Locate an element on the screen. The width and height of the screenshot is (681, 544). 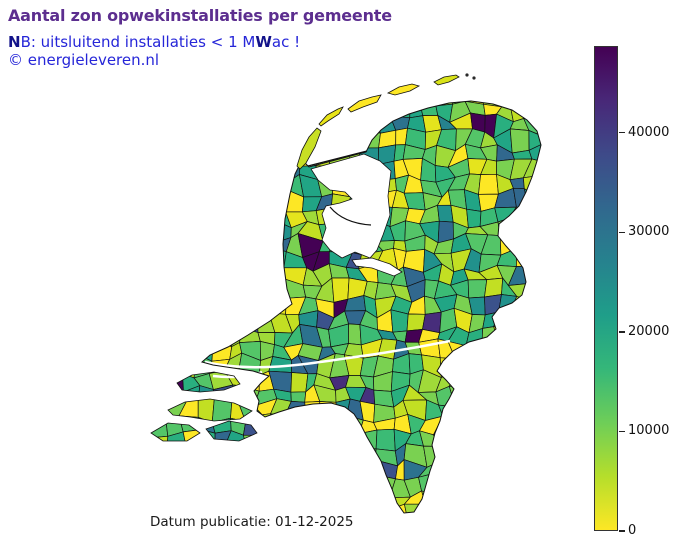
copyright-text: © energieleveren.nl is located at coordinates (84, 60).